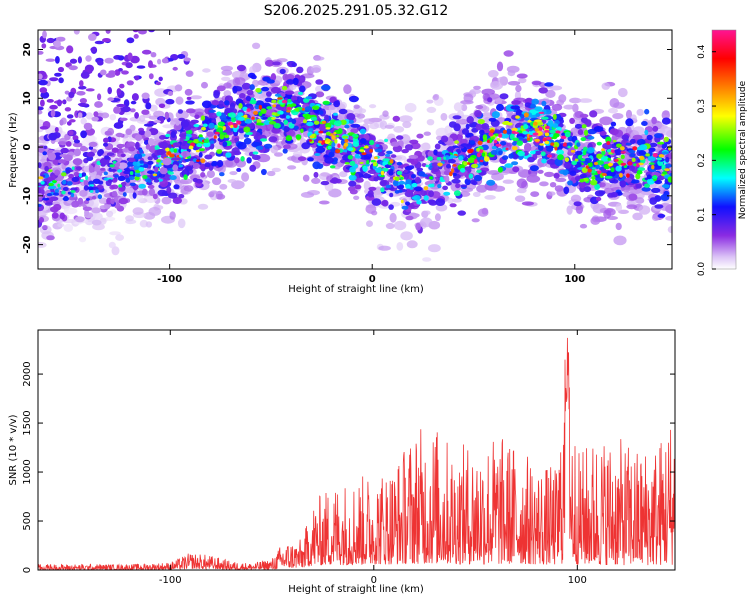 The height and width of the screenshot is (600, 750). Describe the element at coordinates (27, 196) in the screenshot. I see `y-tick-label: -10` at that location.